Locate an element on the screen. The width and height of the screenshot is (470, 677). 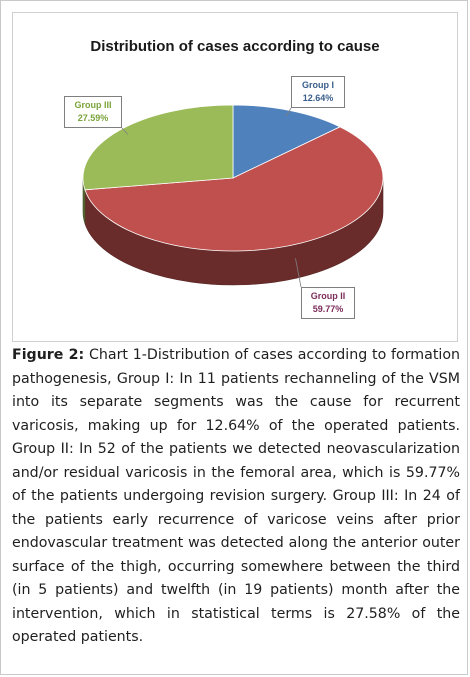
caption-label: Figure 2: is located at coordinates (48, 355).